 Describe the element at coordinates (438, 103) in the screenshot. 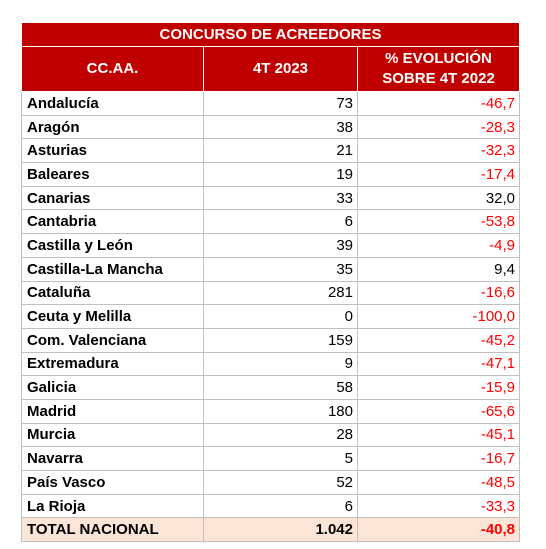

I see `region-change: -46,7` at that location.